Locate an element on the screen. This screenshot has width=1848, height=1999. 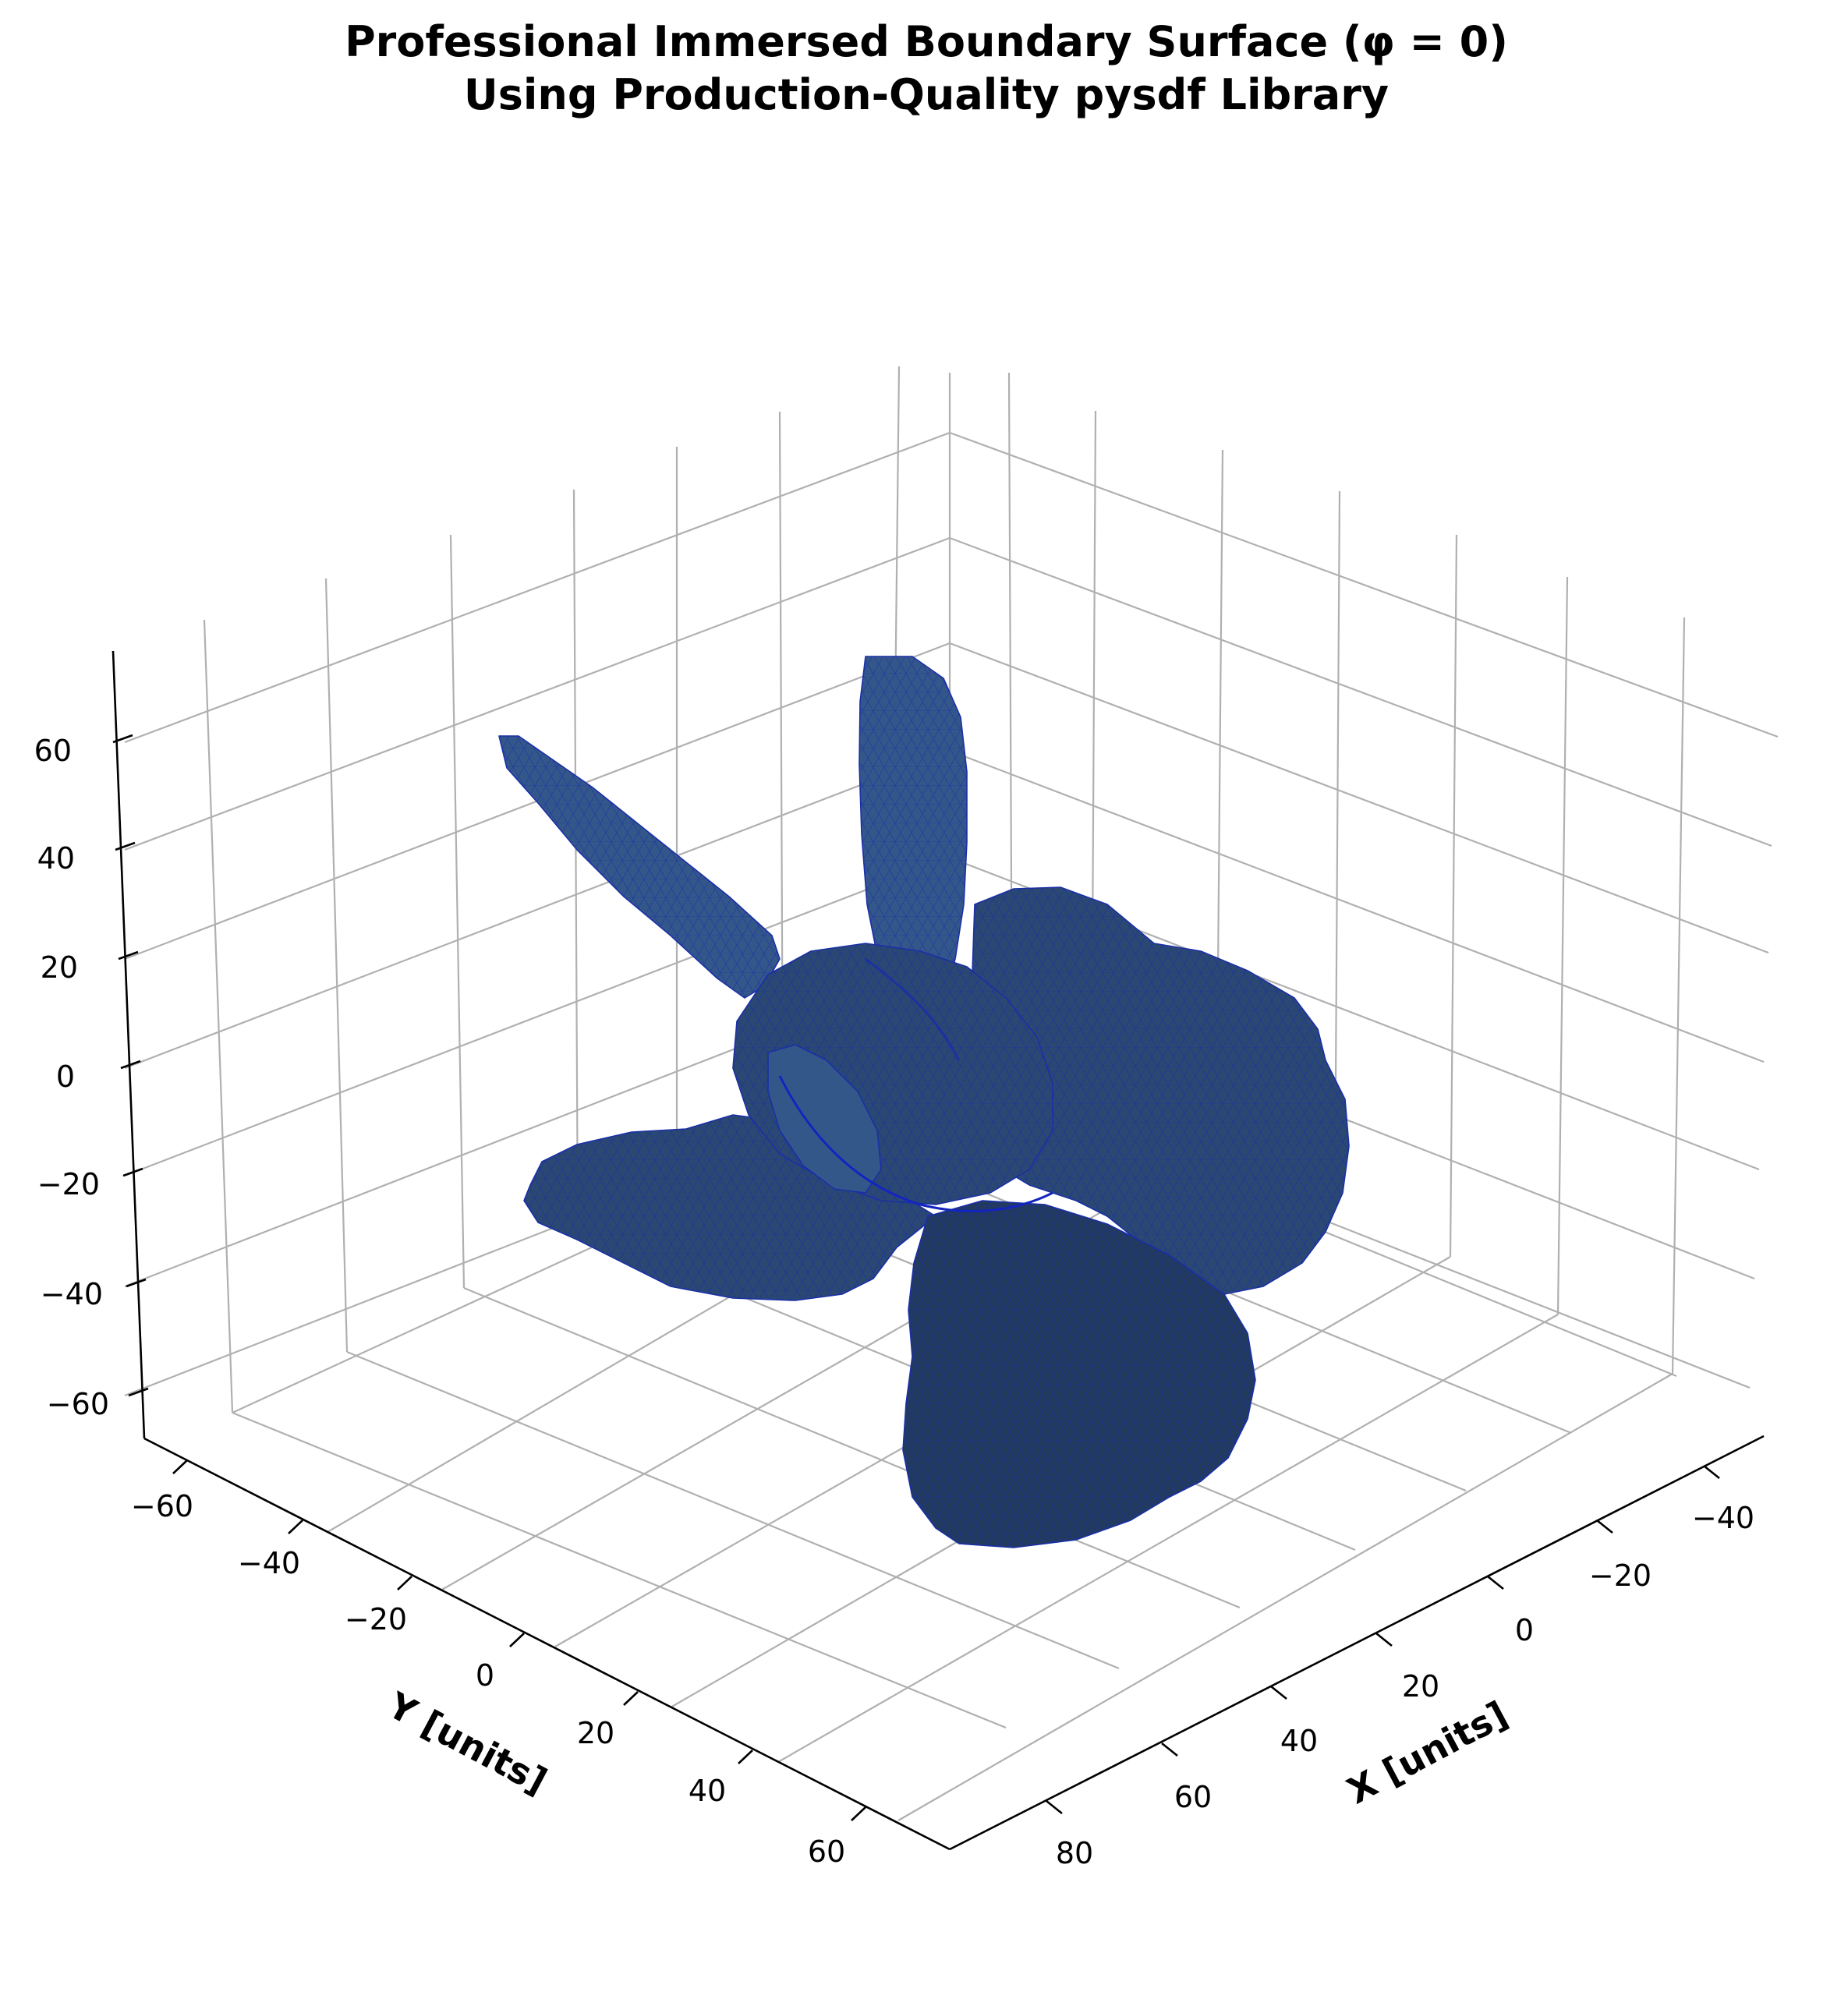
y-tick-label: −40 is located at coordinates (269, 1563).